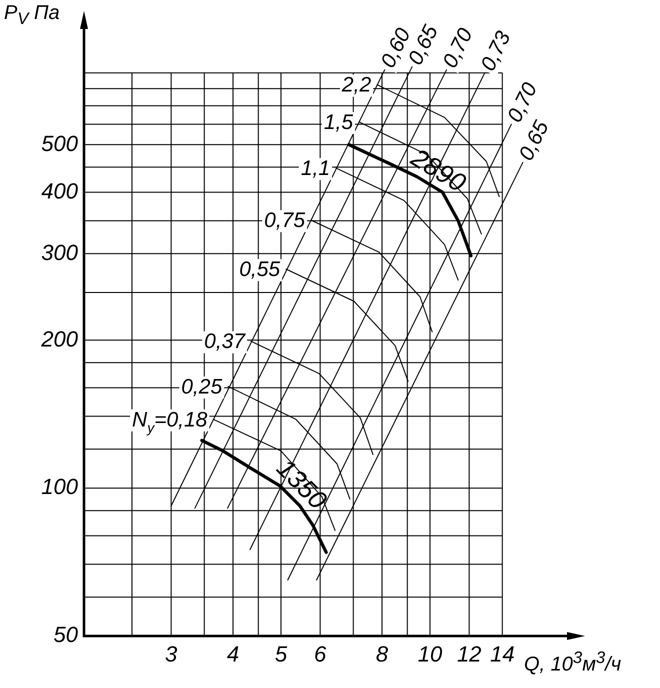  I want to click on y-tick-label: 50, so click(66, 635).